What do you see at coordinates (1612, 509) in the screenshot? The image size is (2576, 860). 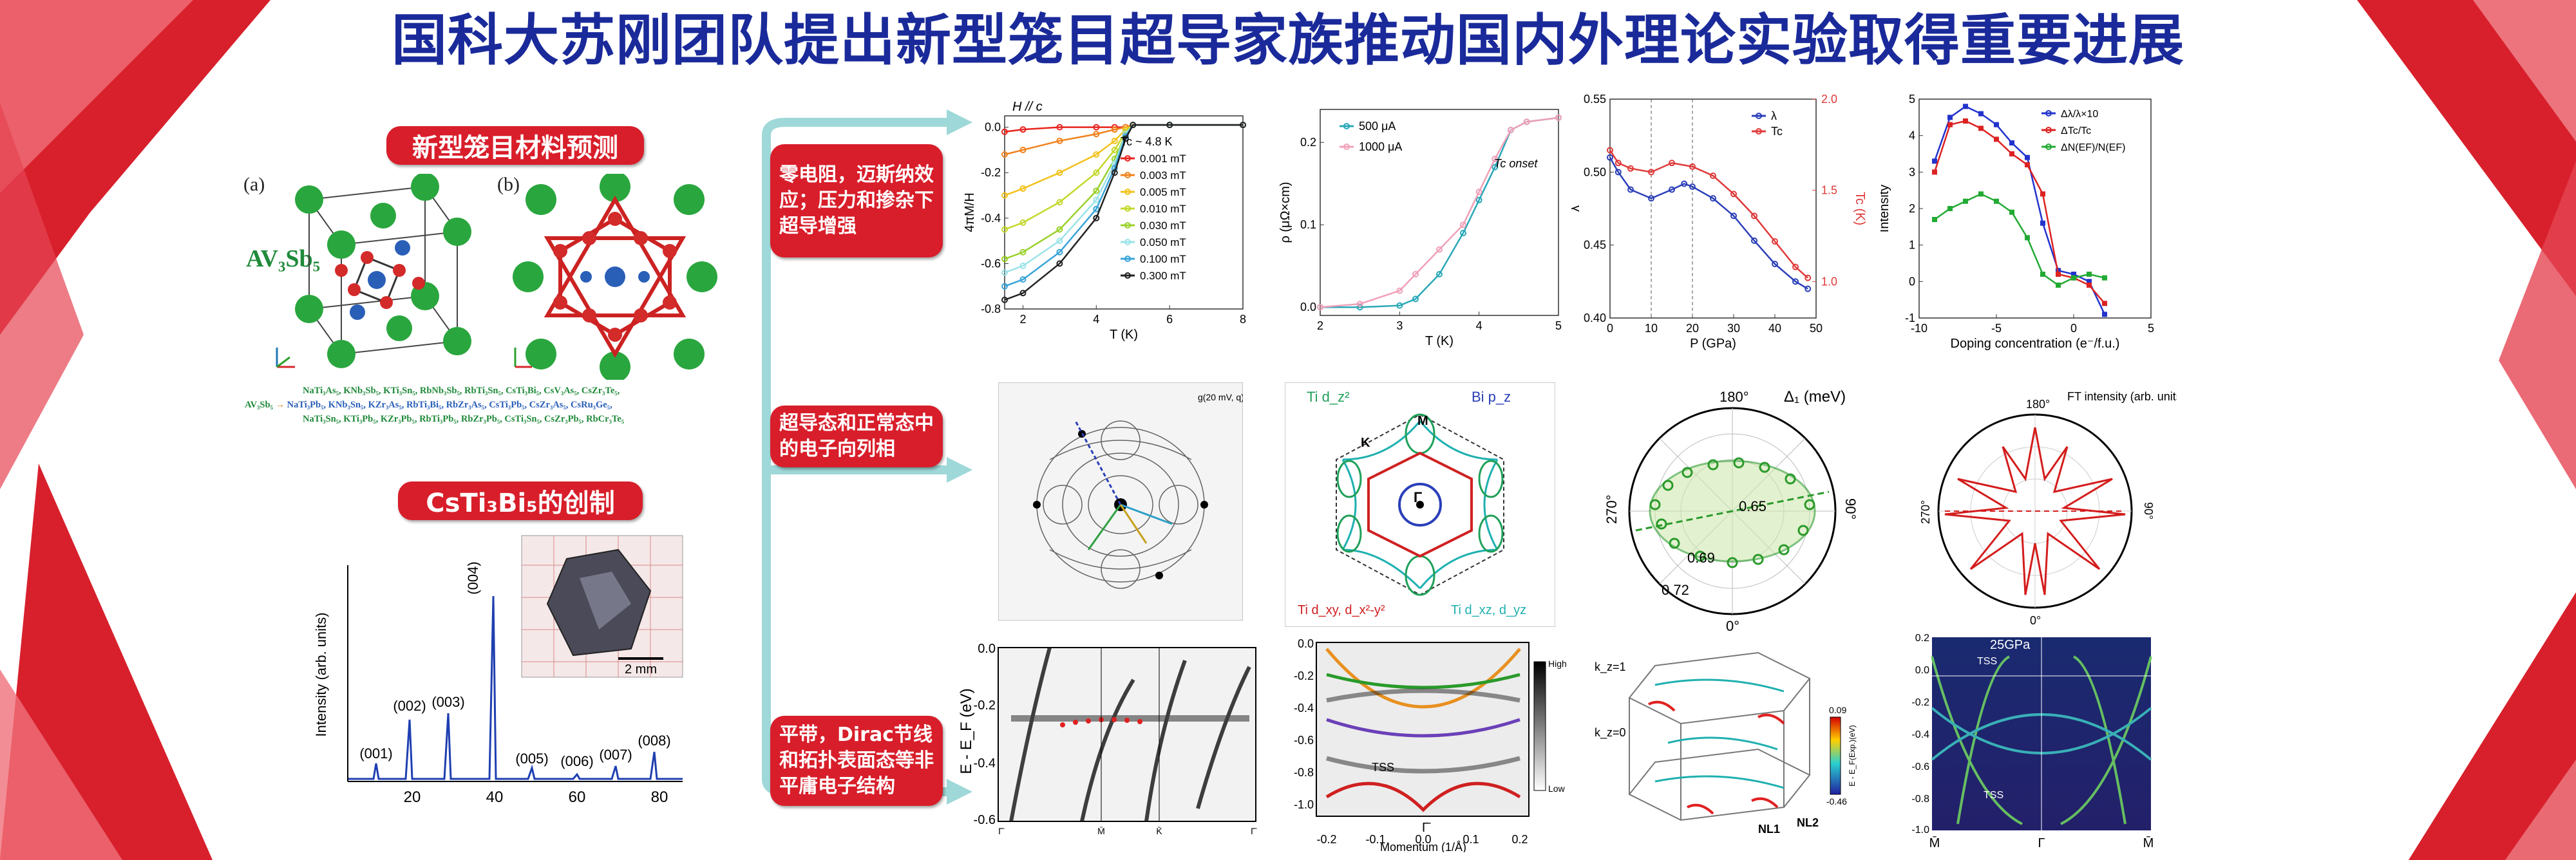 I see `polar1-tick: 270°` at bounding box center [1612, 509].